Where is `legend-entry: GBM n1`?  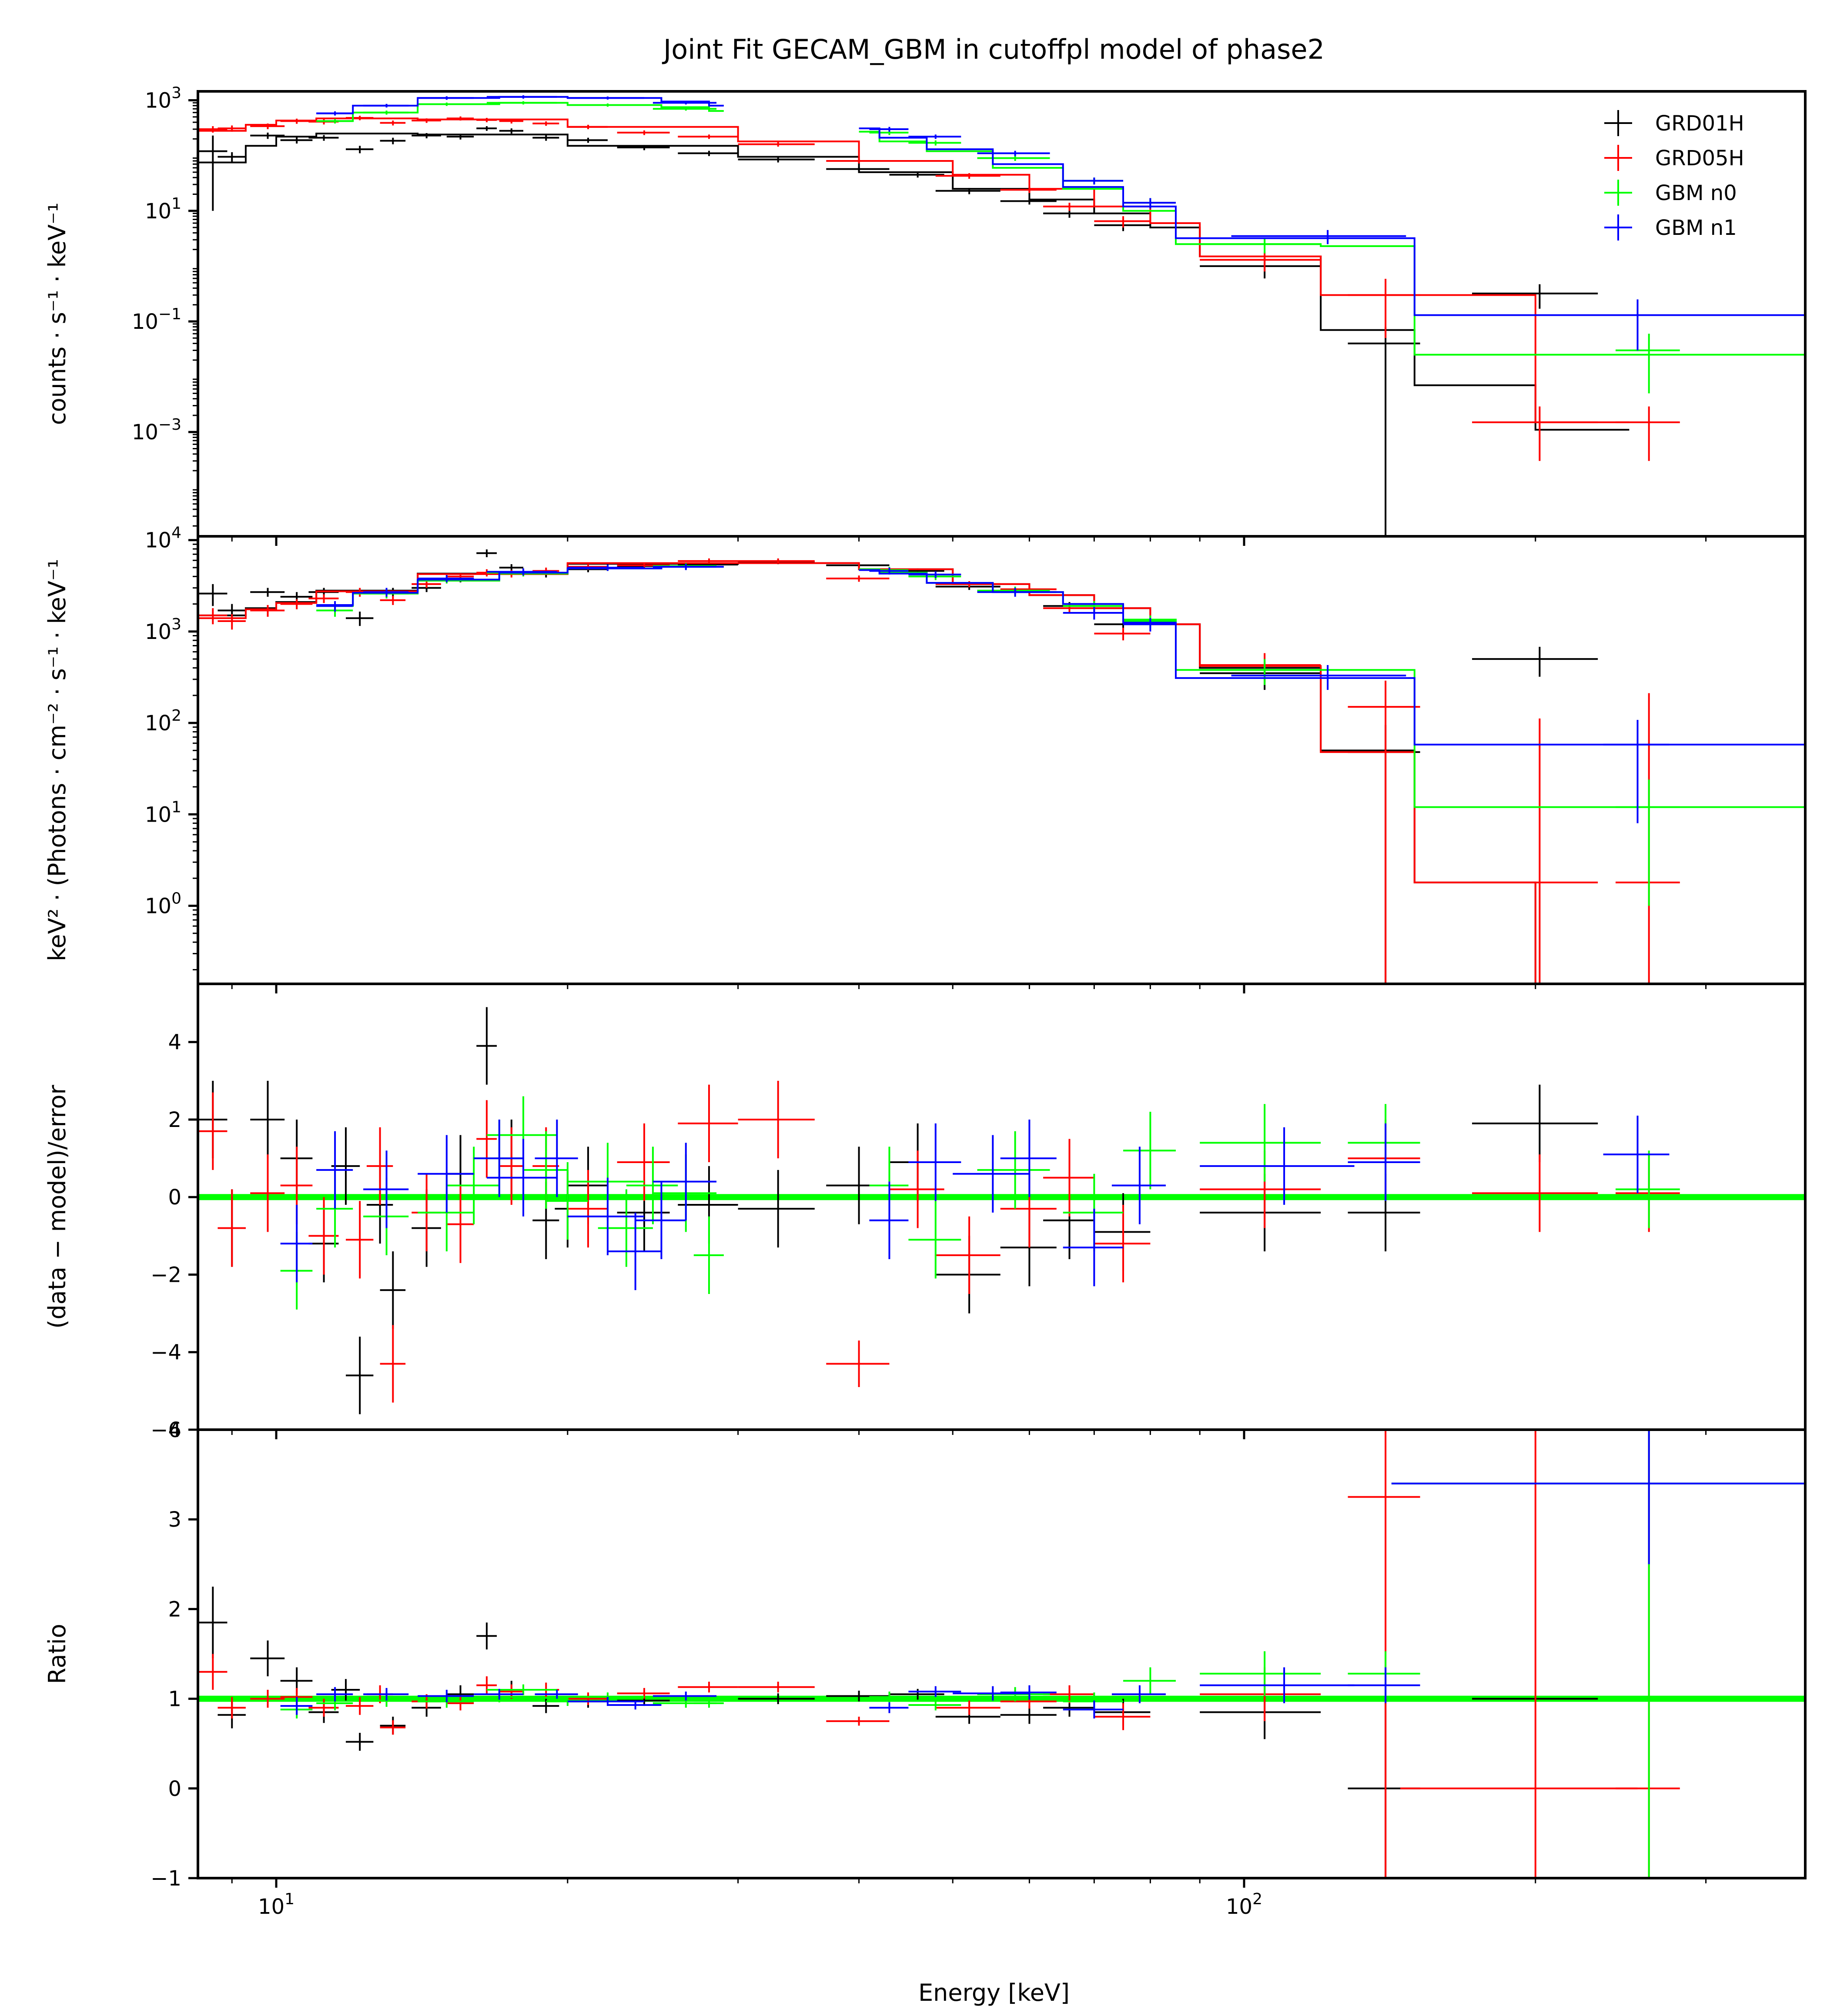 legend-entry: GBM n1 is located at coordinates (1670, 227).